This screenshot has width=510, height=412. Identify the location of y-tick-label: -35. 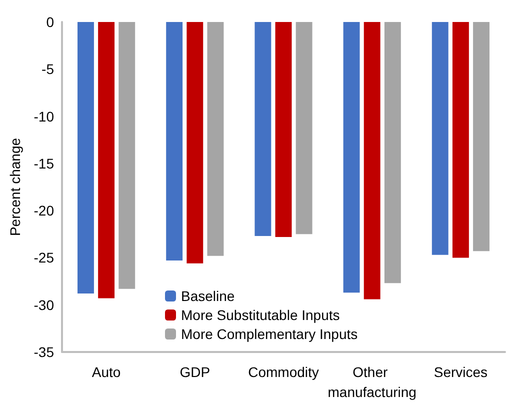
(44, 352).